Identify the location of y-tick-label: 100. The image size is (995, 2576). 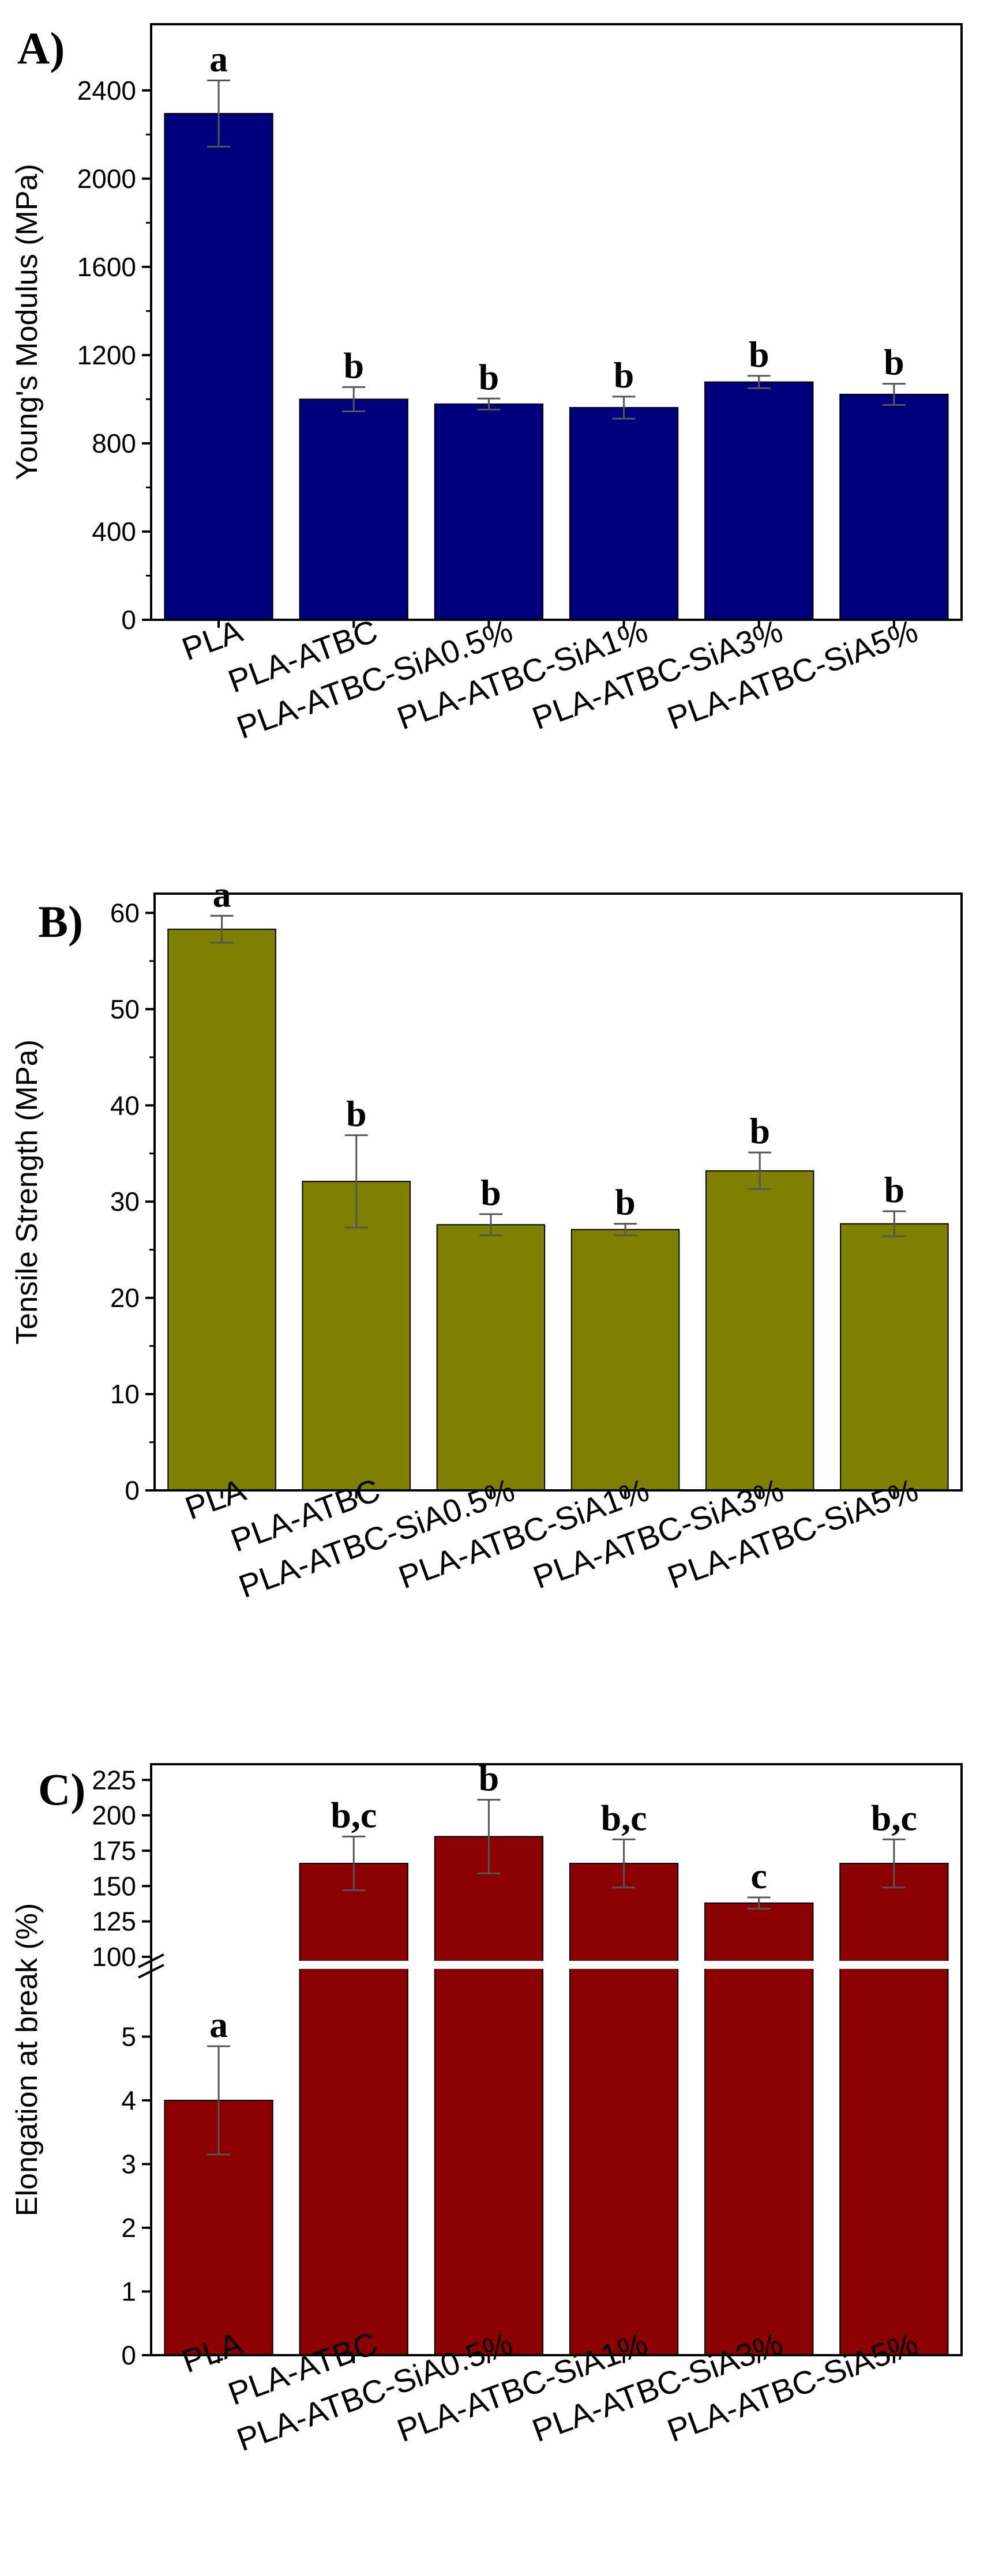
(114, 1957).